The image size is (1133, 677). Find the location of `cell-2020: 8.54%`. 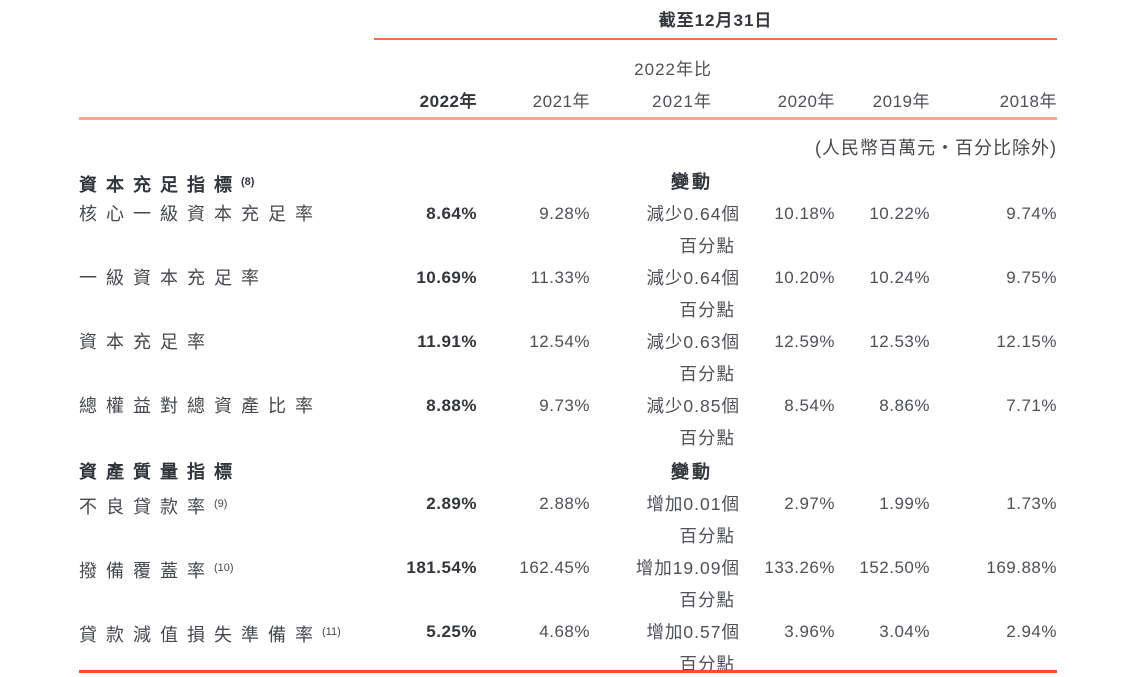

cell-2020: 8.54% is located at coordinates (809, 405).